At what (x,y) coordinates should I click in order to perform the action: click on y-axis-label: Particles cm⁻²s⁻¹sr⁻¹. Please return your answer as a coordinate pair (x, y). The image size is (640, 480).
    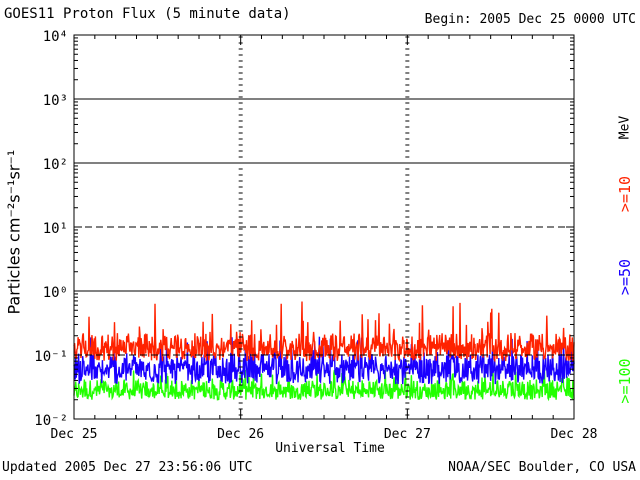
    Looking at the image, I should click on (14, 232).